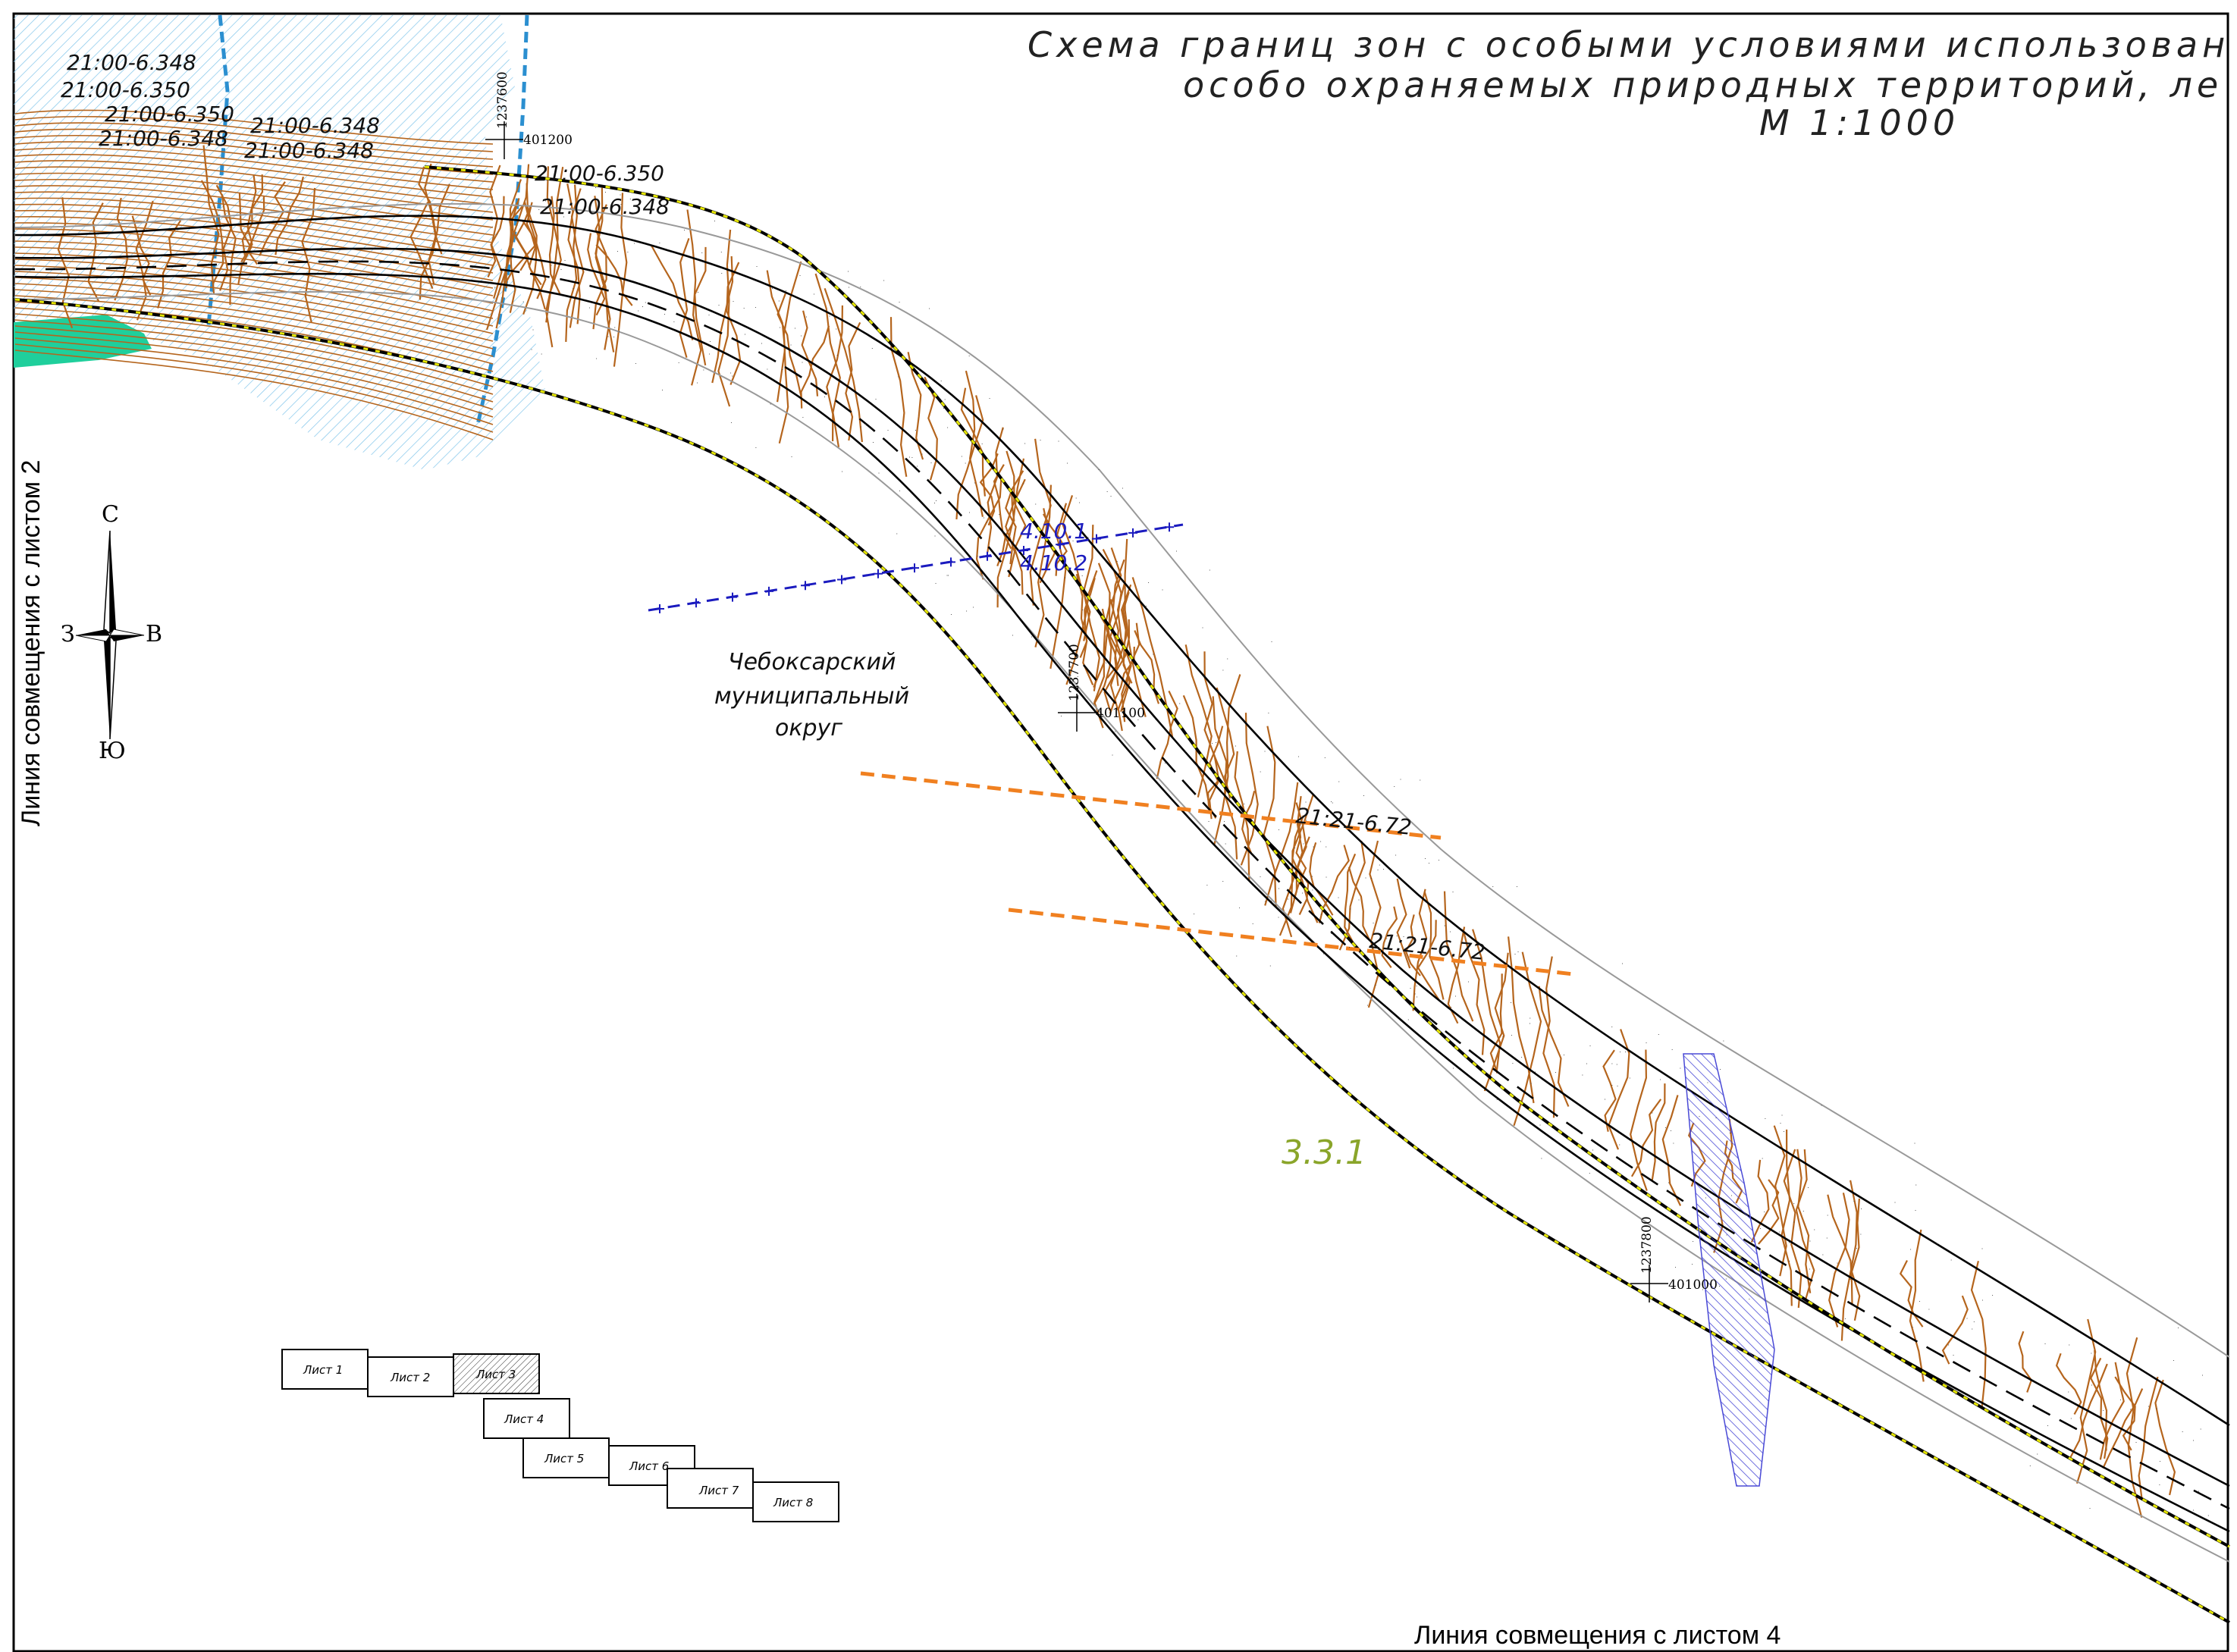 The image size is (2237, 1652). What do you see at coordinates (649, 1466) in the screenshot?
I see `sheet-6-label: Лист 6` at bounding box center [649, 1466].